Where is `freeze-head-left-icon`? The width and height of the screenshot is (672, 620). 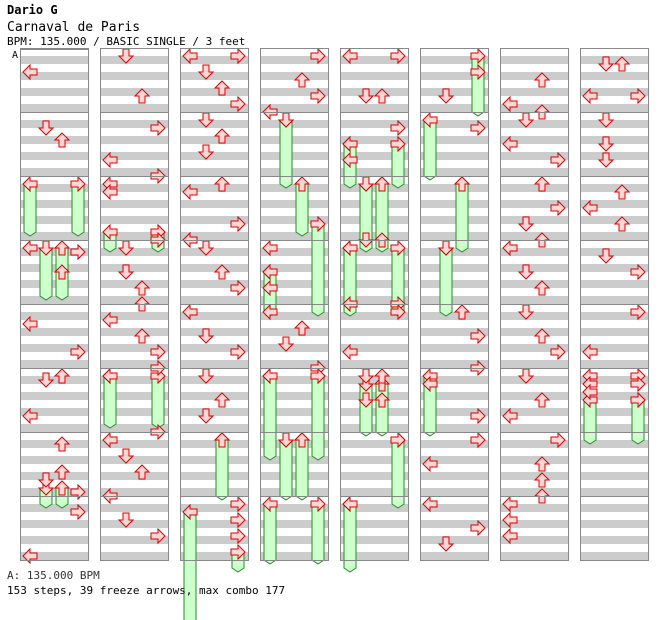 freeze-head-left-icon is located at coordinates (30, 184).